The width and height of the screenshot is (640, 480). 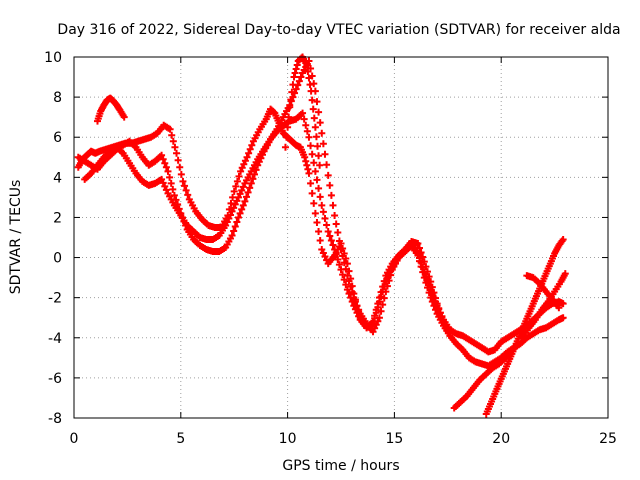 What do you see at coordinates (57, 259) in the screenshot?
I see `y-tick-label: 0` at bounding box center [57, 259].